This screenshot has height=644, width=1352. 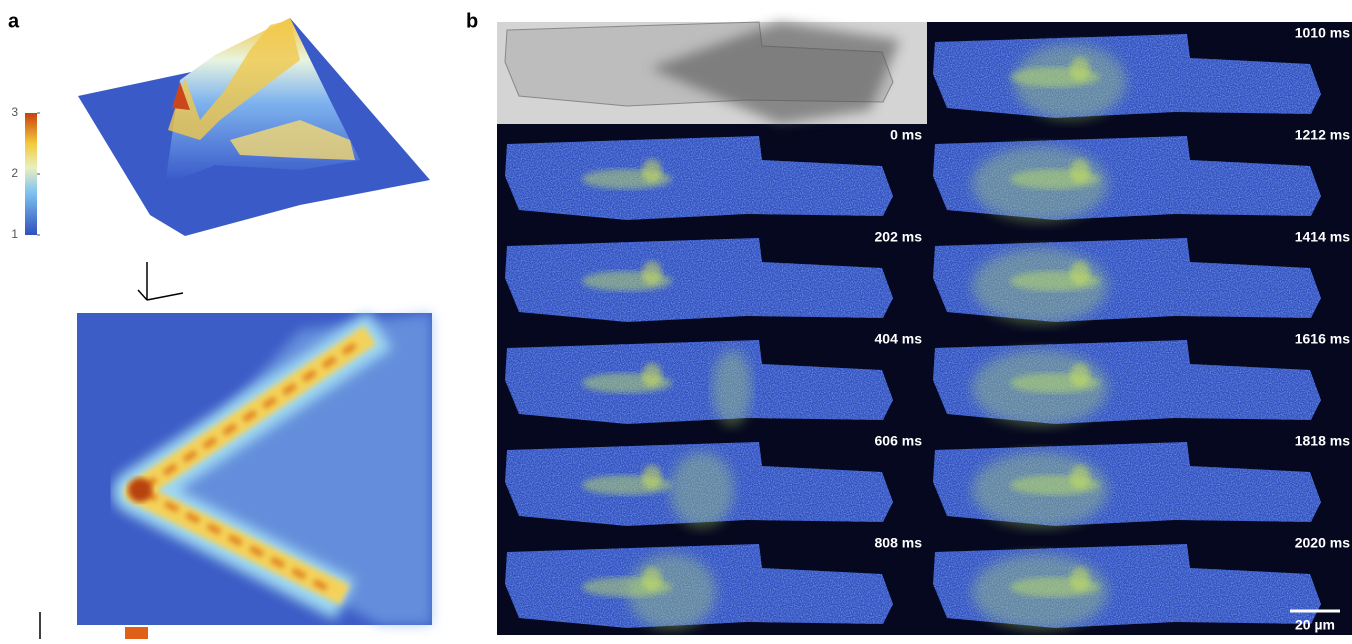 I want to click on time-label: 1212 ms, so click(x=1322, y=135).